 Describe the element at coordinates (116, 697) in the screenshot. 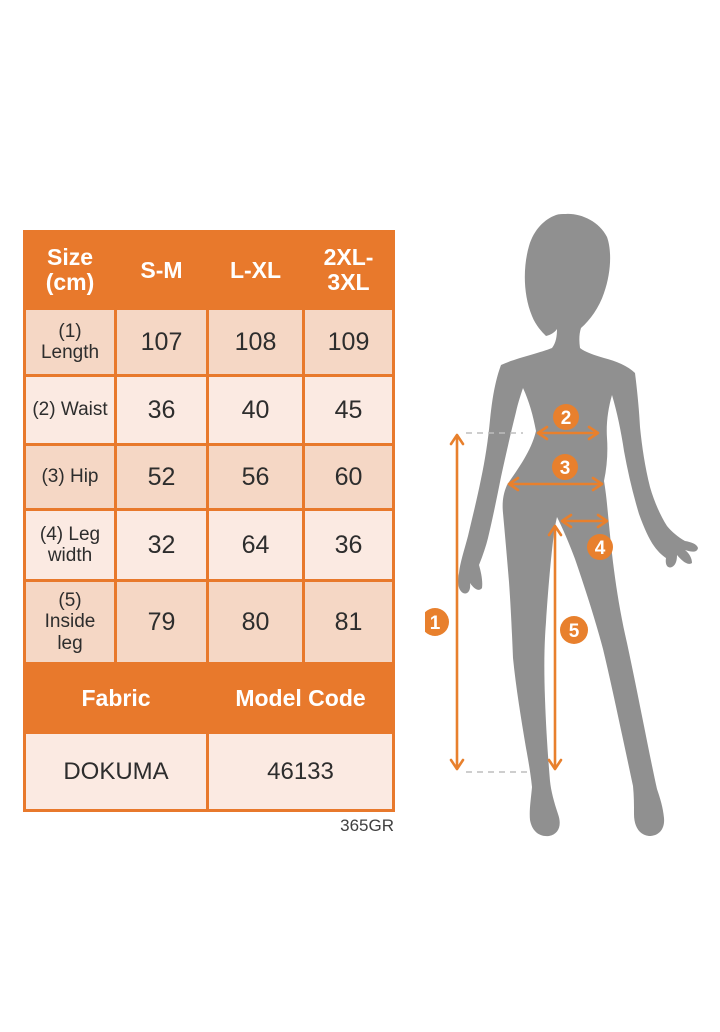

I see `fabric-header: Fabric` at that location.